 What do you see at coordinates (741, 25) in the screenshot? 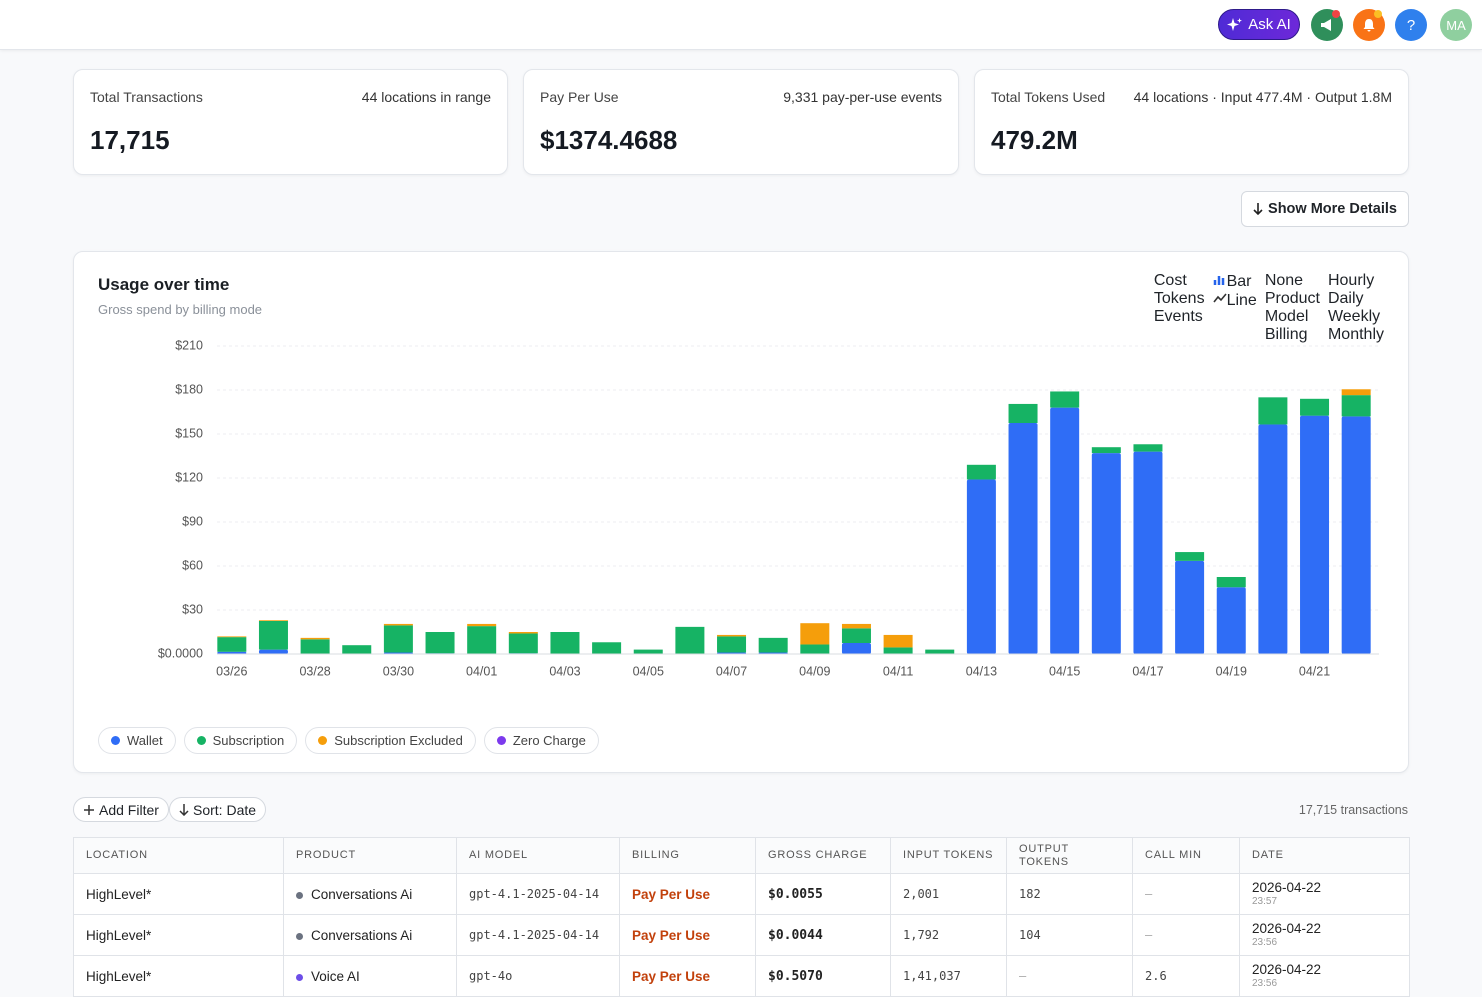
I see `top-bar: Ask AI ? MA` at bounding box center [741, 25].